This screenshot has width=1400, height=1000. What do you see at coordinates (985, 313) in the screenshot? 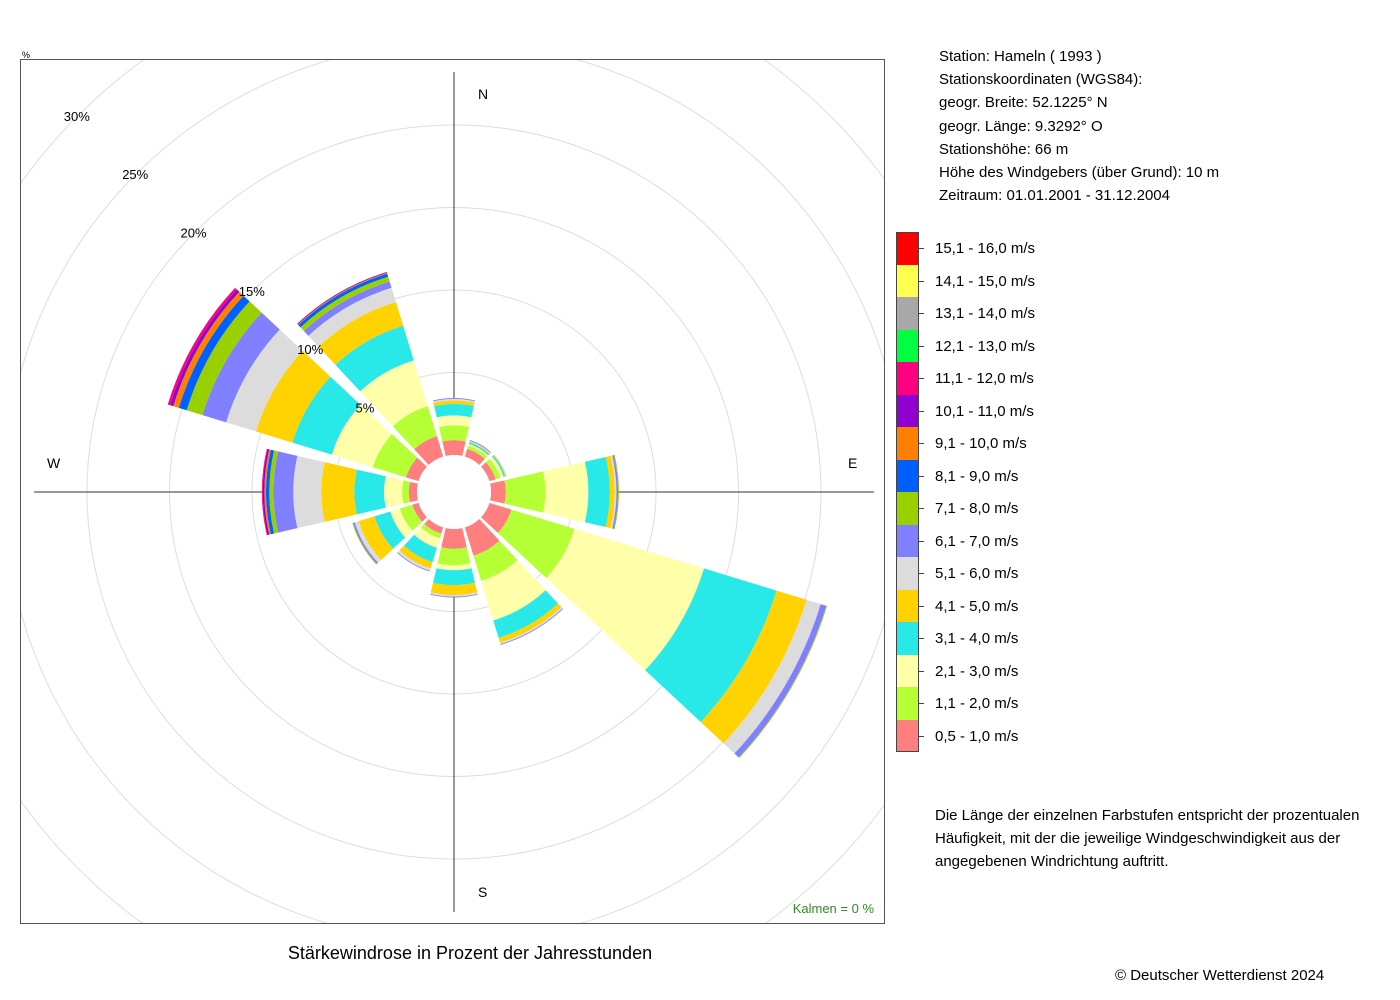
I see `legend-label-class-14: 13,1 - 14,0 m/s` at bounding box center [985, 313].